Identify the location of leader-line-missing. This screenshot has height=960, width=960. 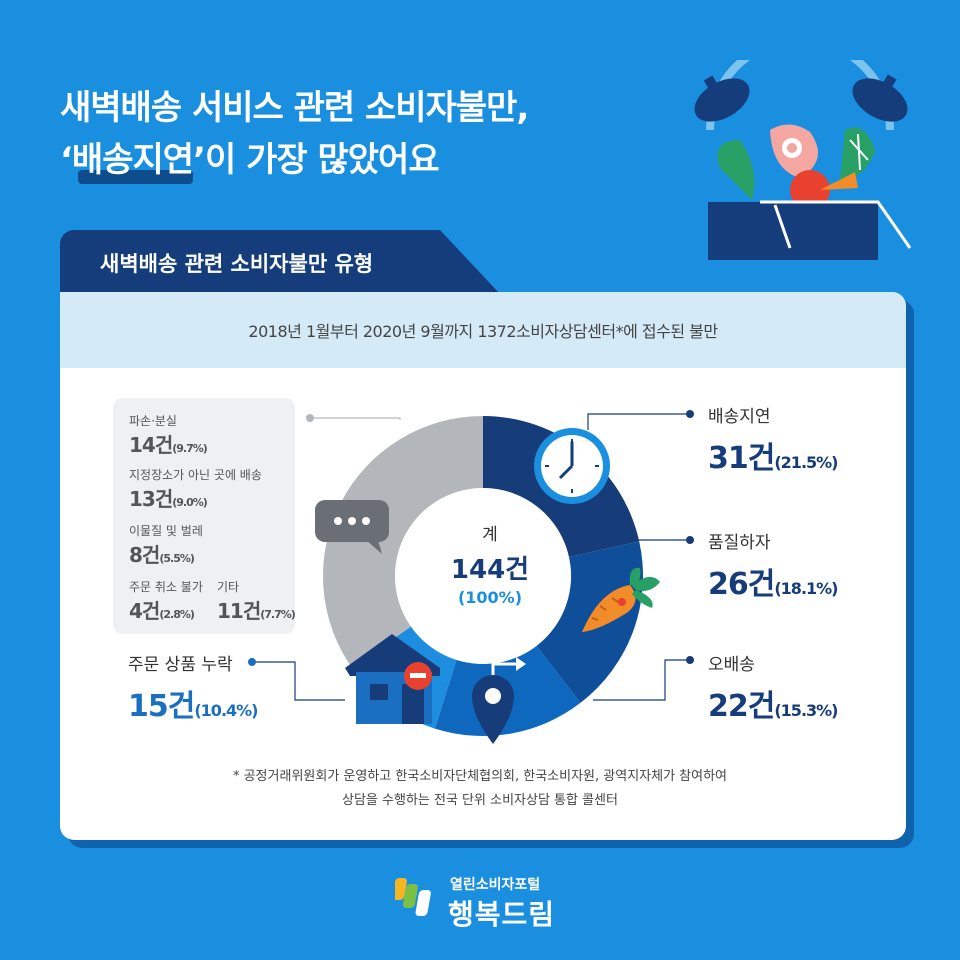
(298, 681).